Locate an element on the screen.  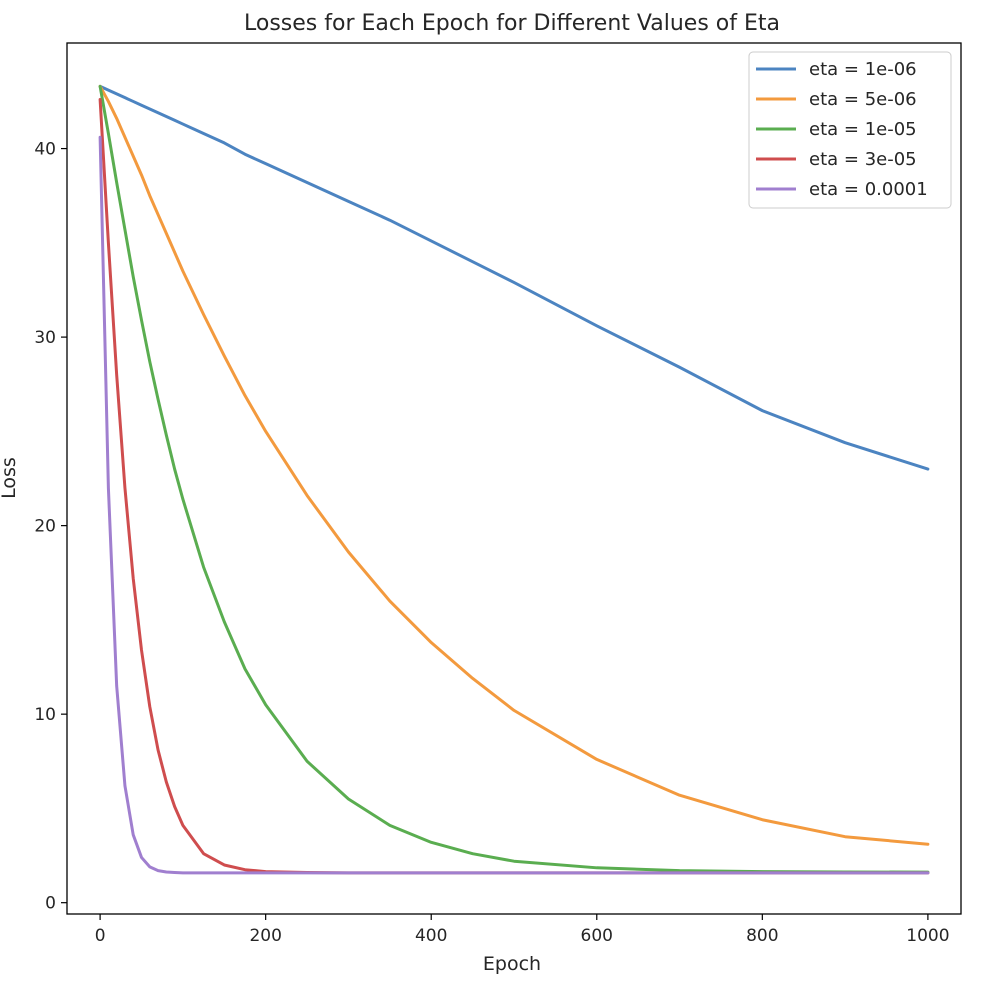
legend-box is located at coordinates (850, 130).